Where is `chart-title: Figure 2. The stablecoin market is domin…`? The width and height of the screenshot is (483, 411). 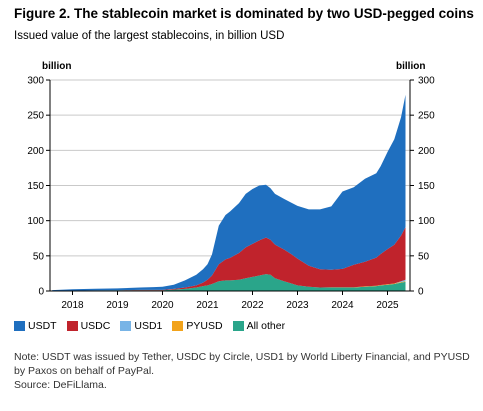 chart-title: Figure 2. The stablecoin market is domin… is located at coordinates (244, 13).